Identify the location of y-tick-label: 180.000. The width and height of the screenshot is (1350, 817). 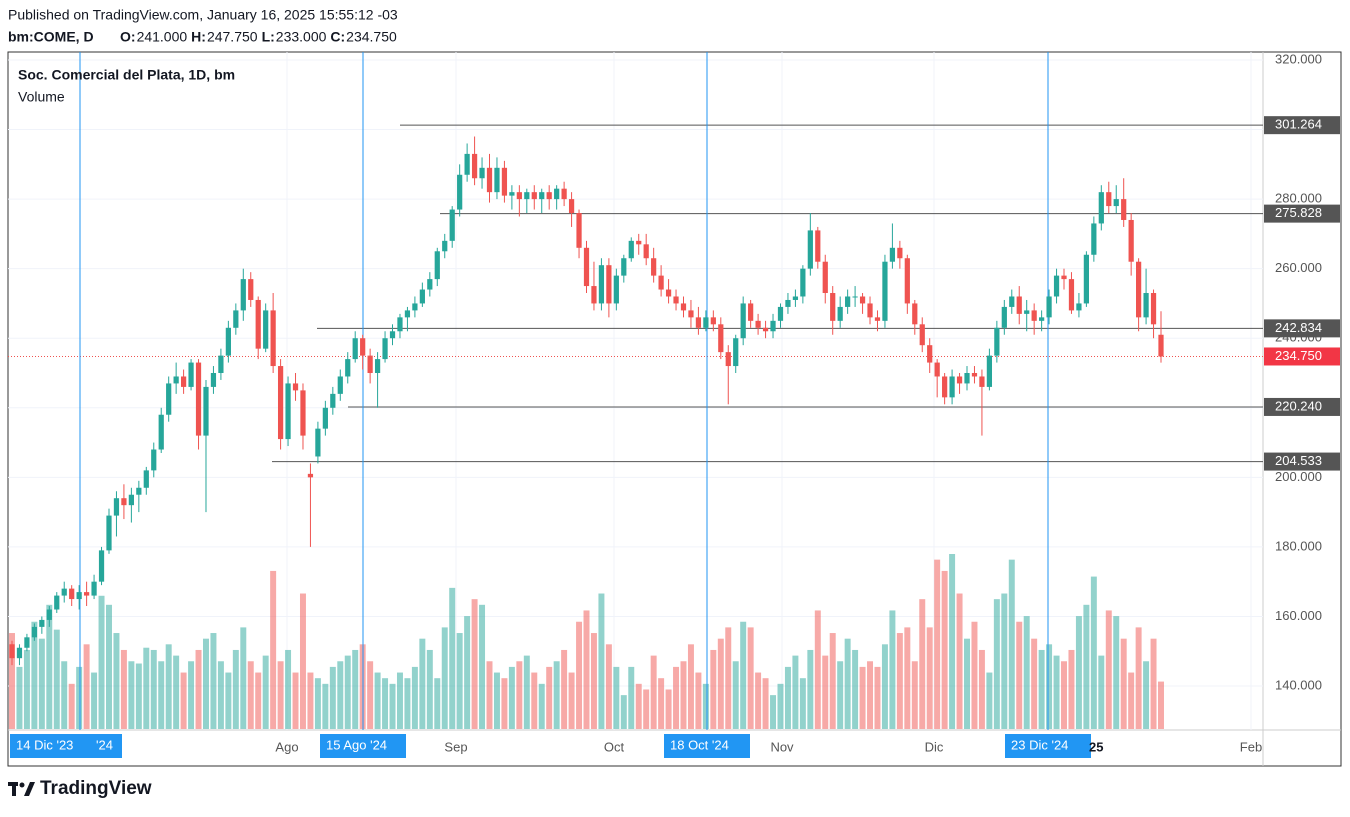
(1298, 545).